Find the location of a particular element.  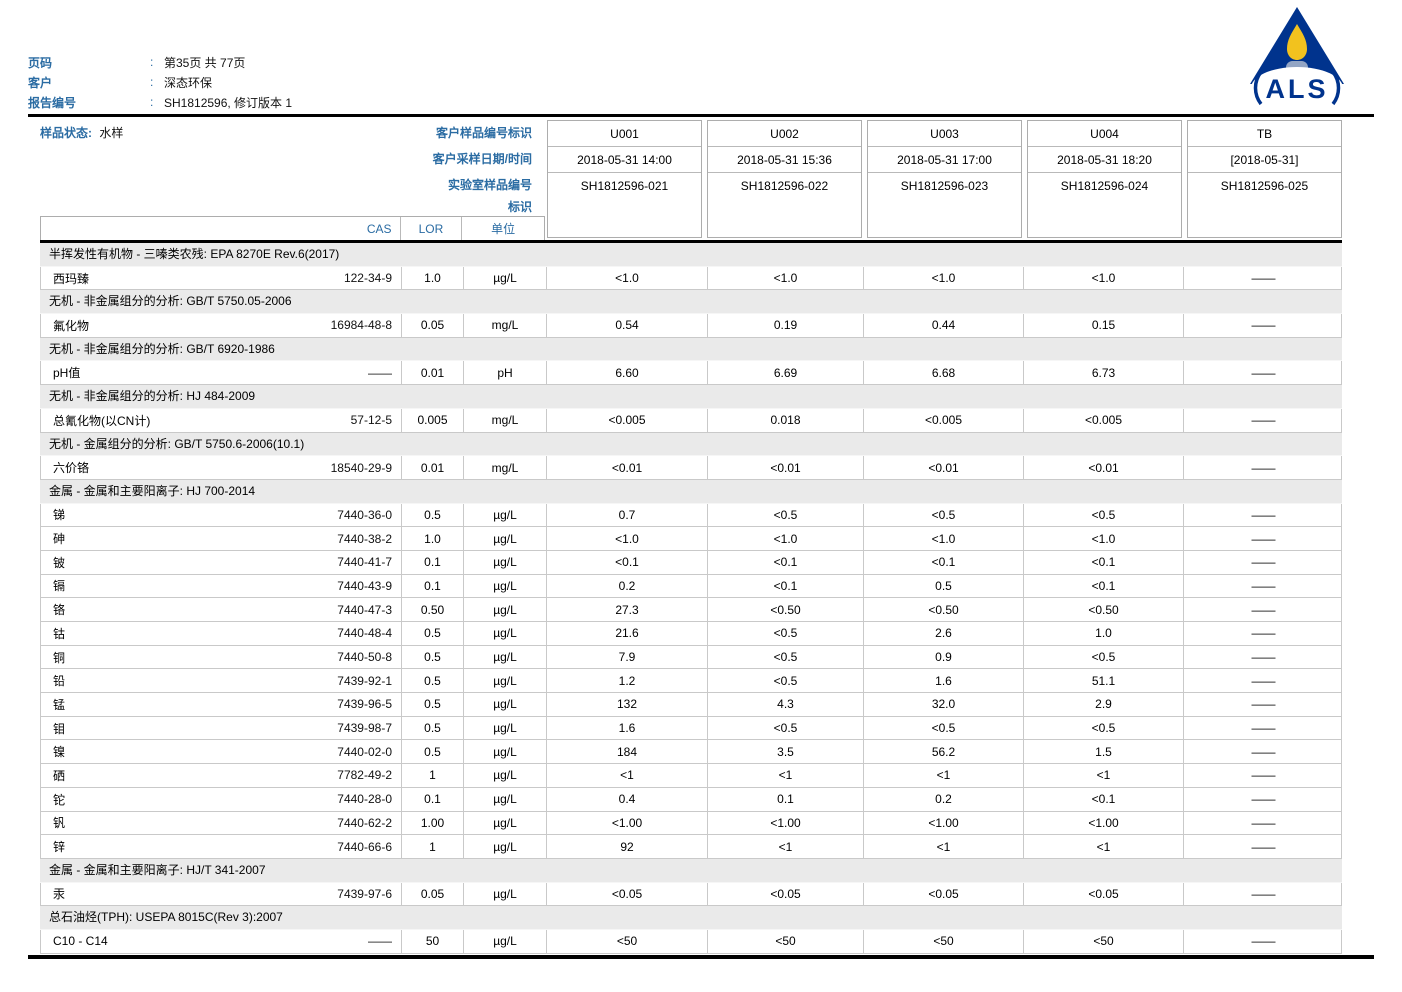

analyte-name-cell: 西玛臻 122-34-9 is located at coordinates (221, 278).